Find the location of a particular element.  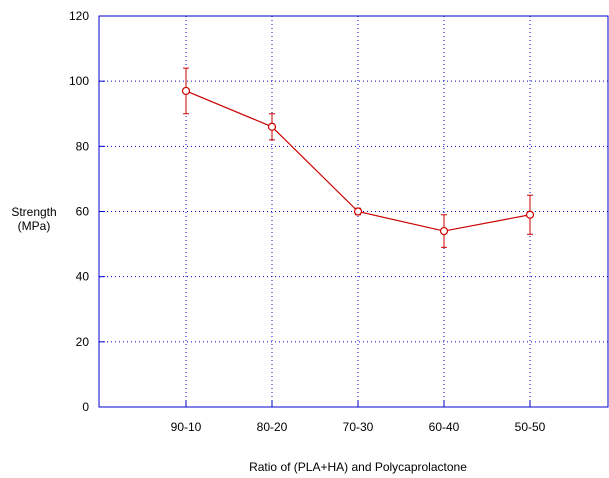

x-tick-label: 70-30 is located at coordinates (358, 427).